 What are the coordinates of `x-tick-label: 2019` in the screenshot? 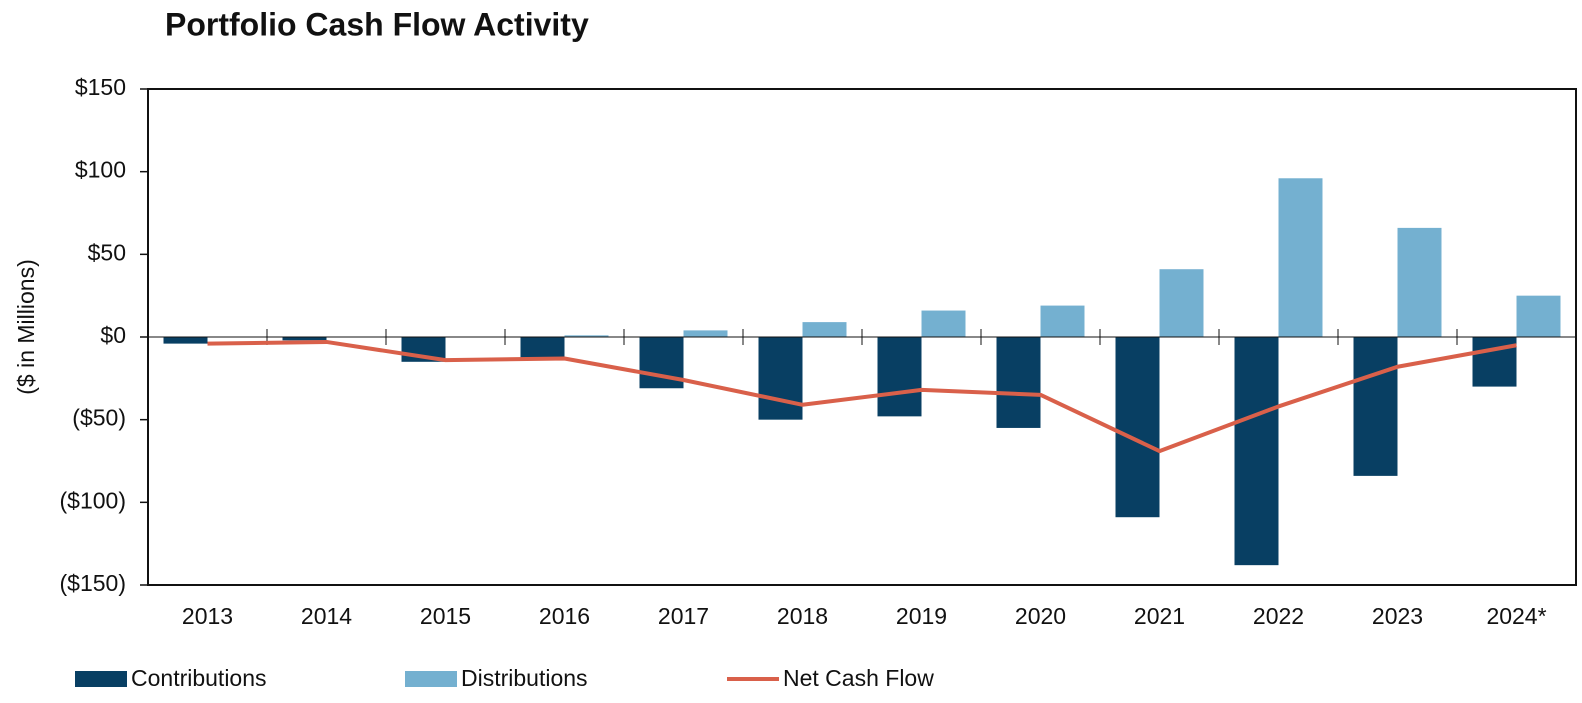 It's located at (921, 616).